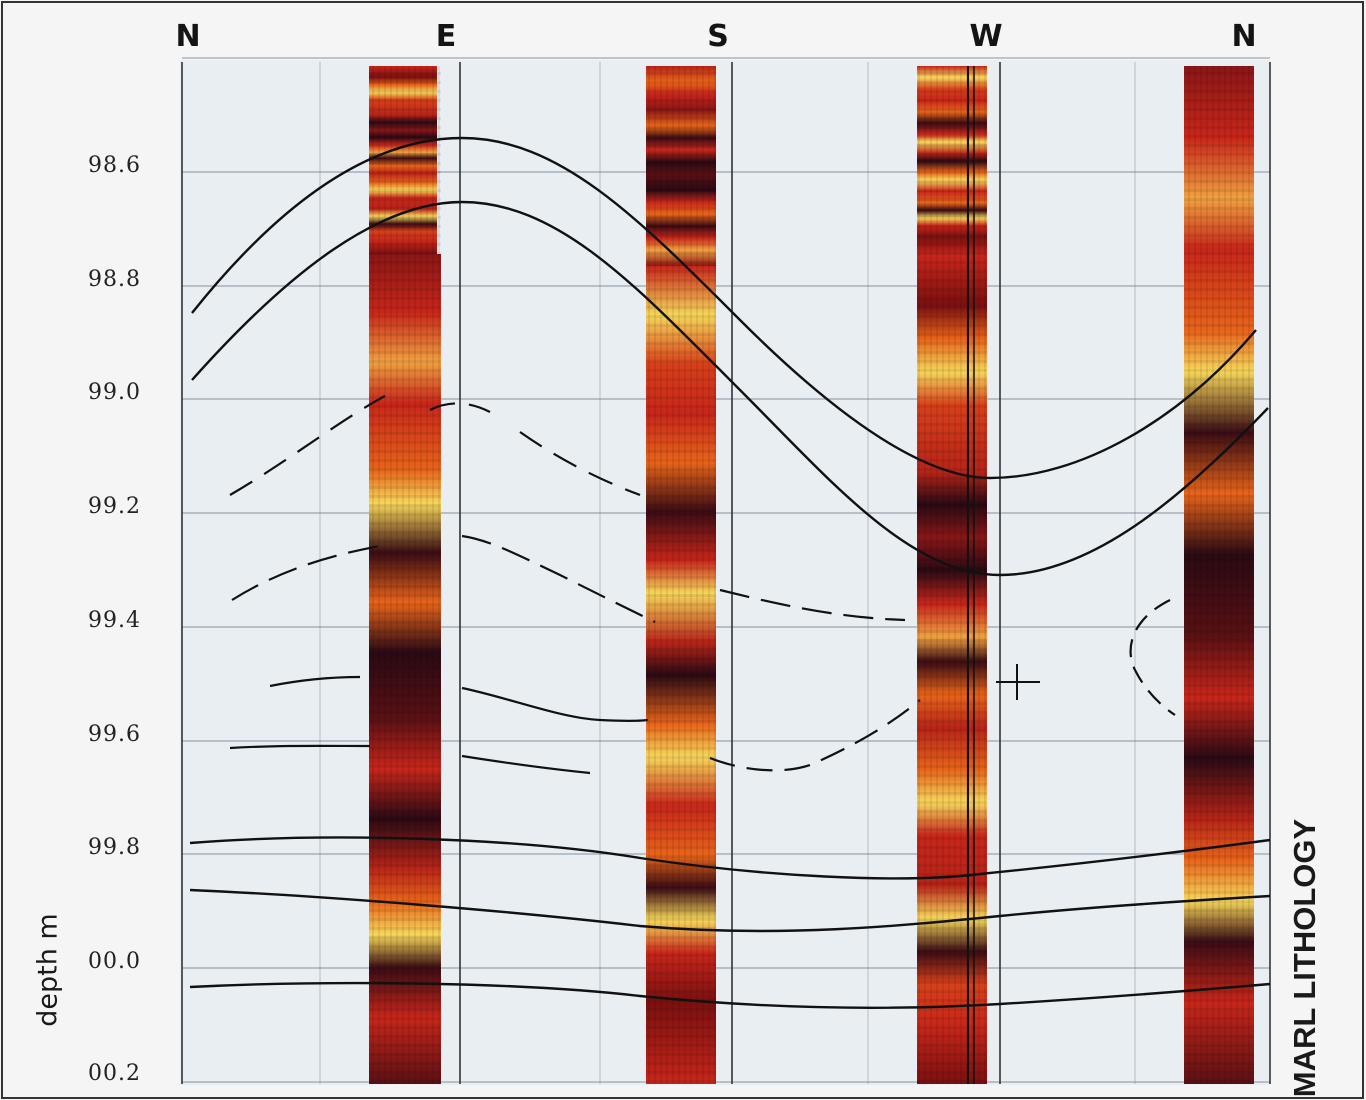  I want to click on lithology-label: MARL LITHOLOGY, so click(1304, 958).